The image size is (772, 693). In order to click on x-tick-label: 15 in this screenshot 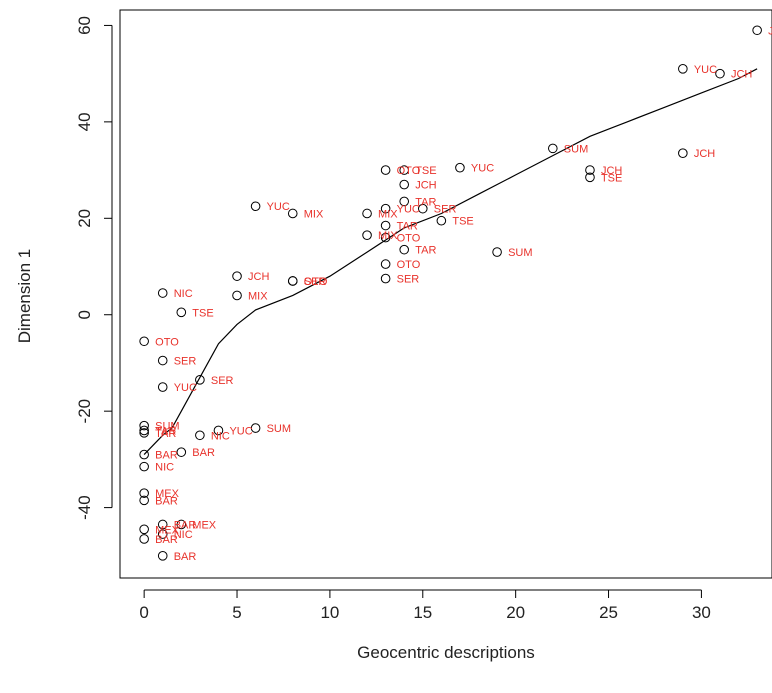, I will do `click(422, 612)`.